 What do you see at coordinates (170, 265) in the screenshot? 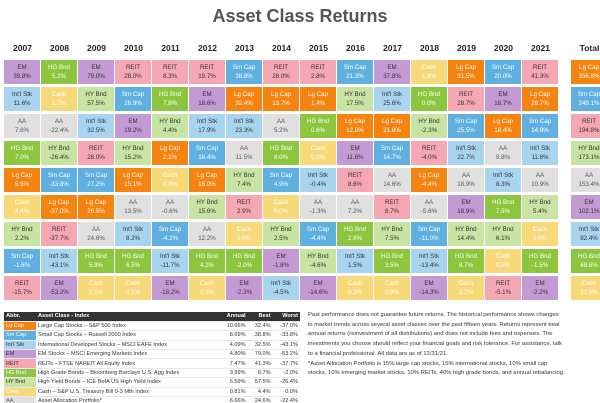
I see `return-cell-value: -11.7%` at bounding box center [170, 265].